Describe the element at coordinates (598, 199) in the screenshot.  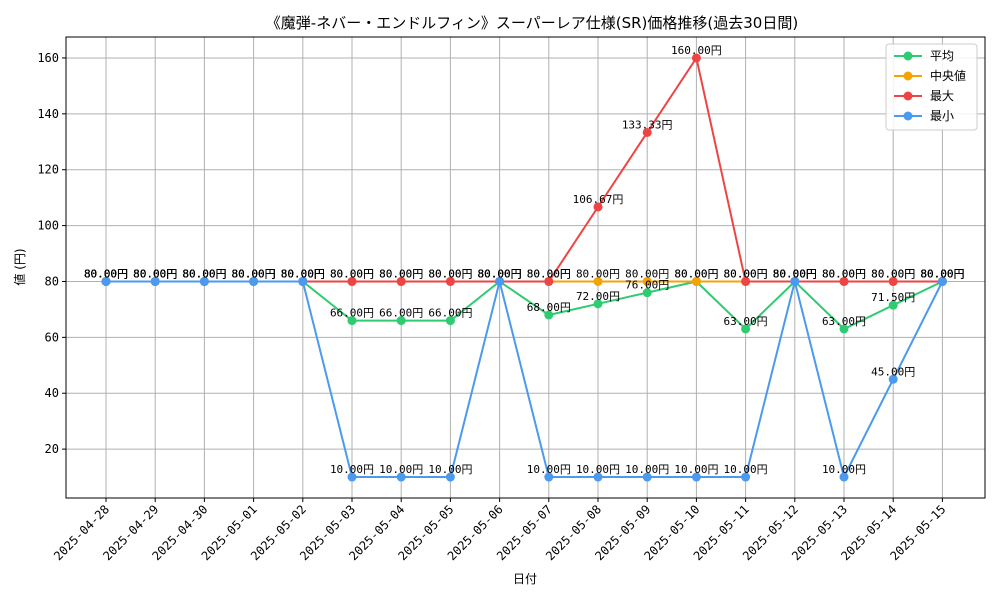
I see `data-label: 106.67円` at that location.